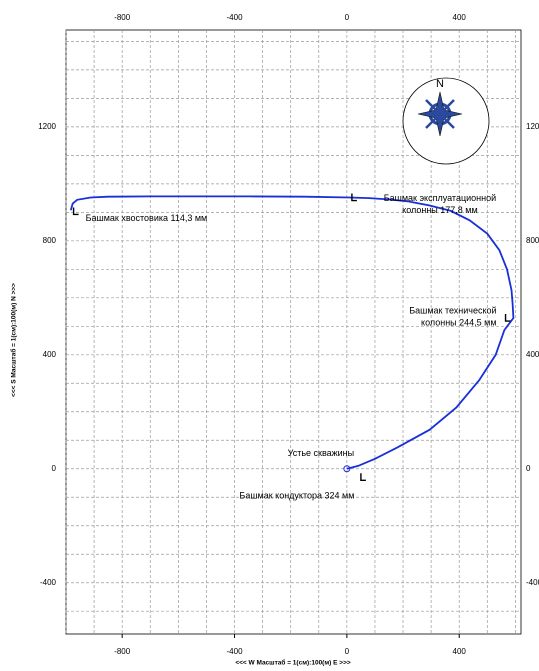  What do you see at coordinates (440, 84) in the screenshot?
I see `compass-label: N` at bounding box center [440, 84].